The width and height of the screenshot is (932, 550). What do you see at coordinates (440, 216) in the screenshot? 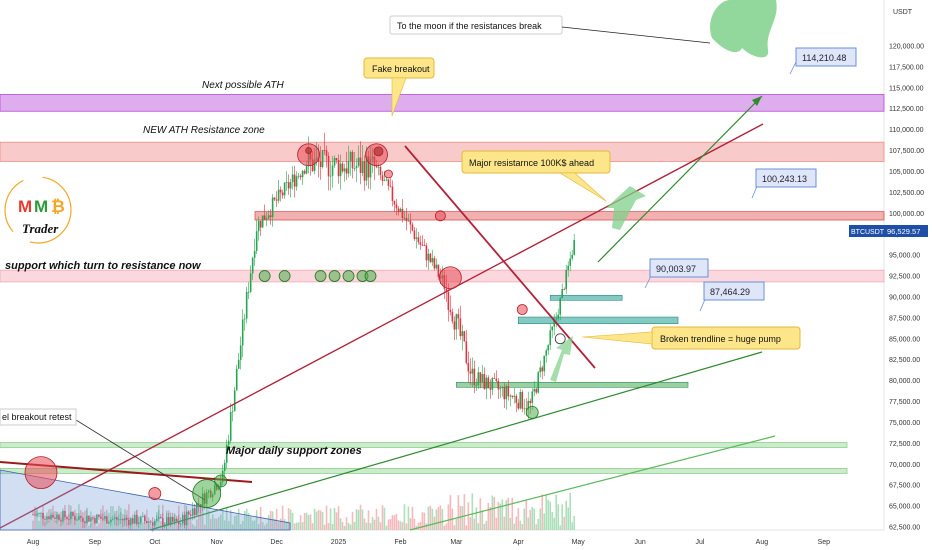
I see `marker-retest-100k` at bounding box center [440, 216].